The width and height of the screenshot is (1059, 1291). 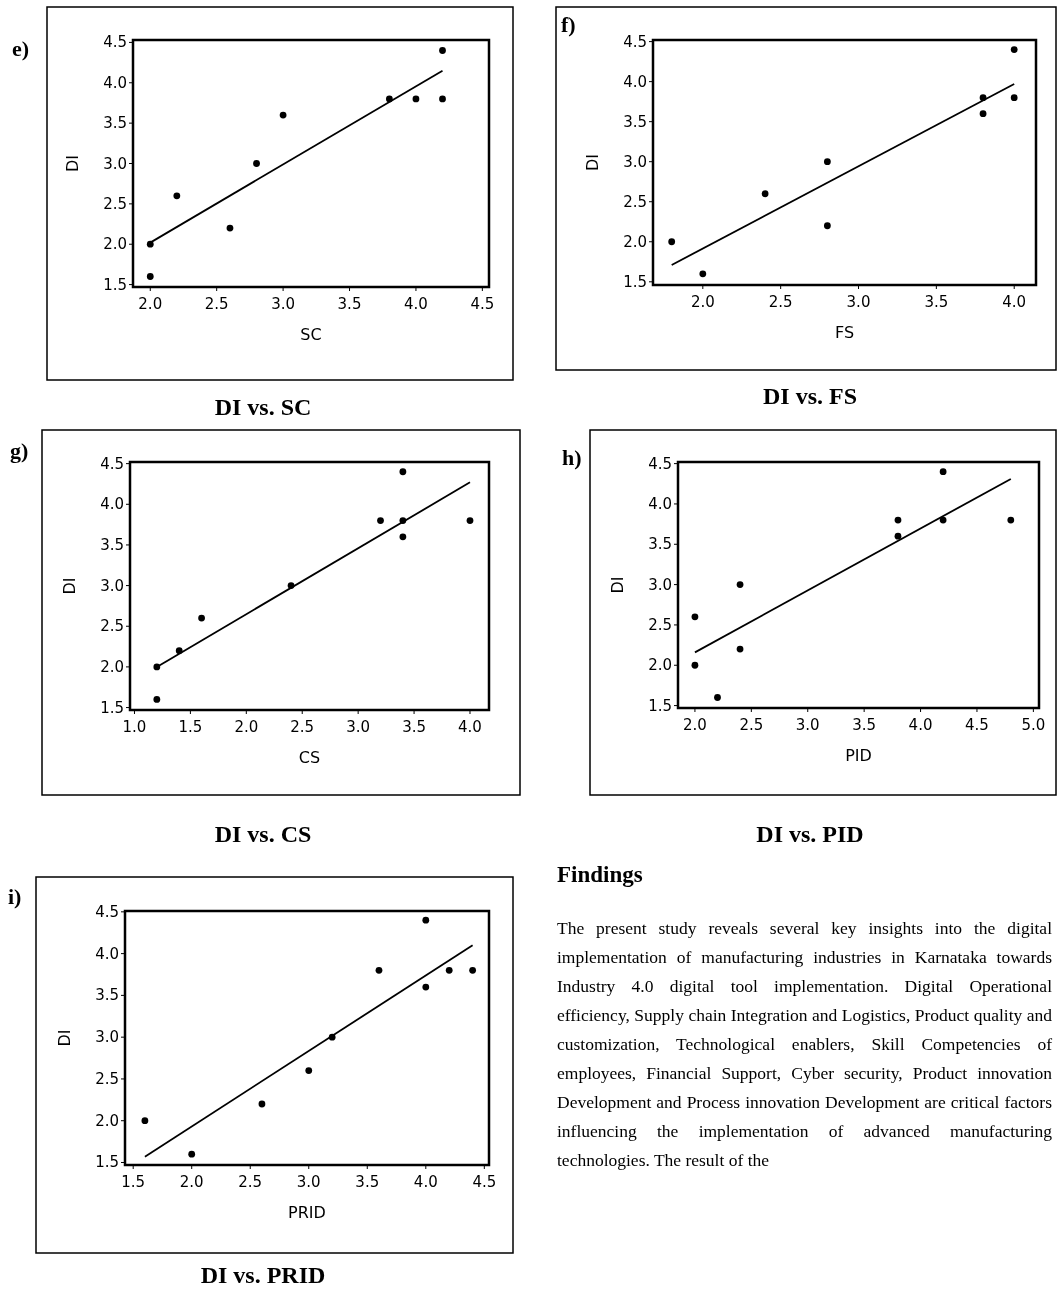 What do you see at coordinates (311, 334) in the screenshot?
I see `x-axis-title: SC` at bounding box center [311, 334].